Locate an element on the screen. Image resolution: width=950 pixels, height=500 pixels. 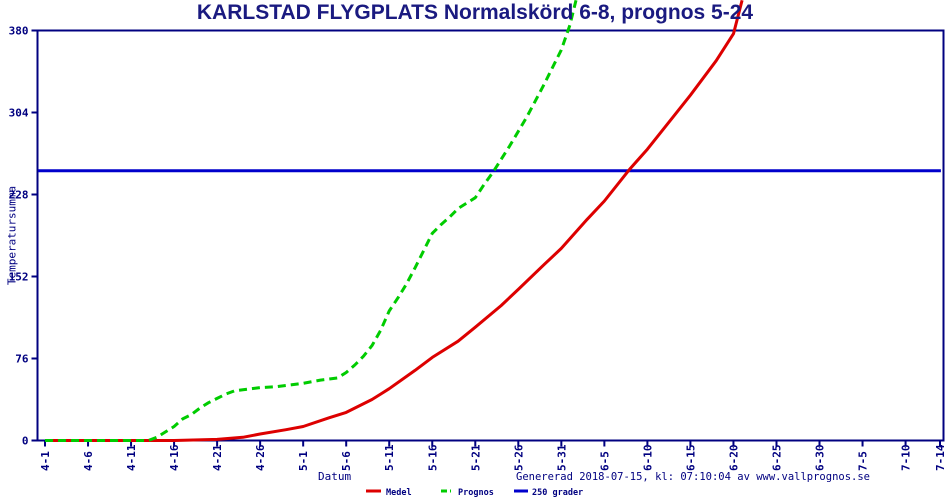
y-axis-label: Temperatursumma is located at coordinates (12, 235).